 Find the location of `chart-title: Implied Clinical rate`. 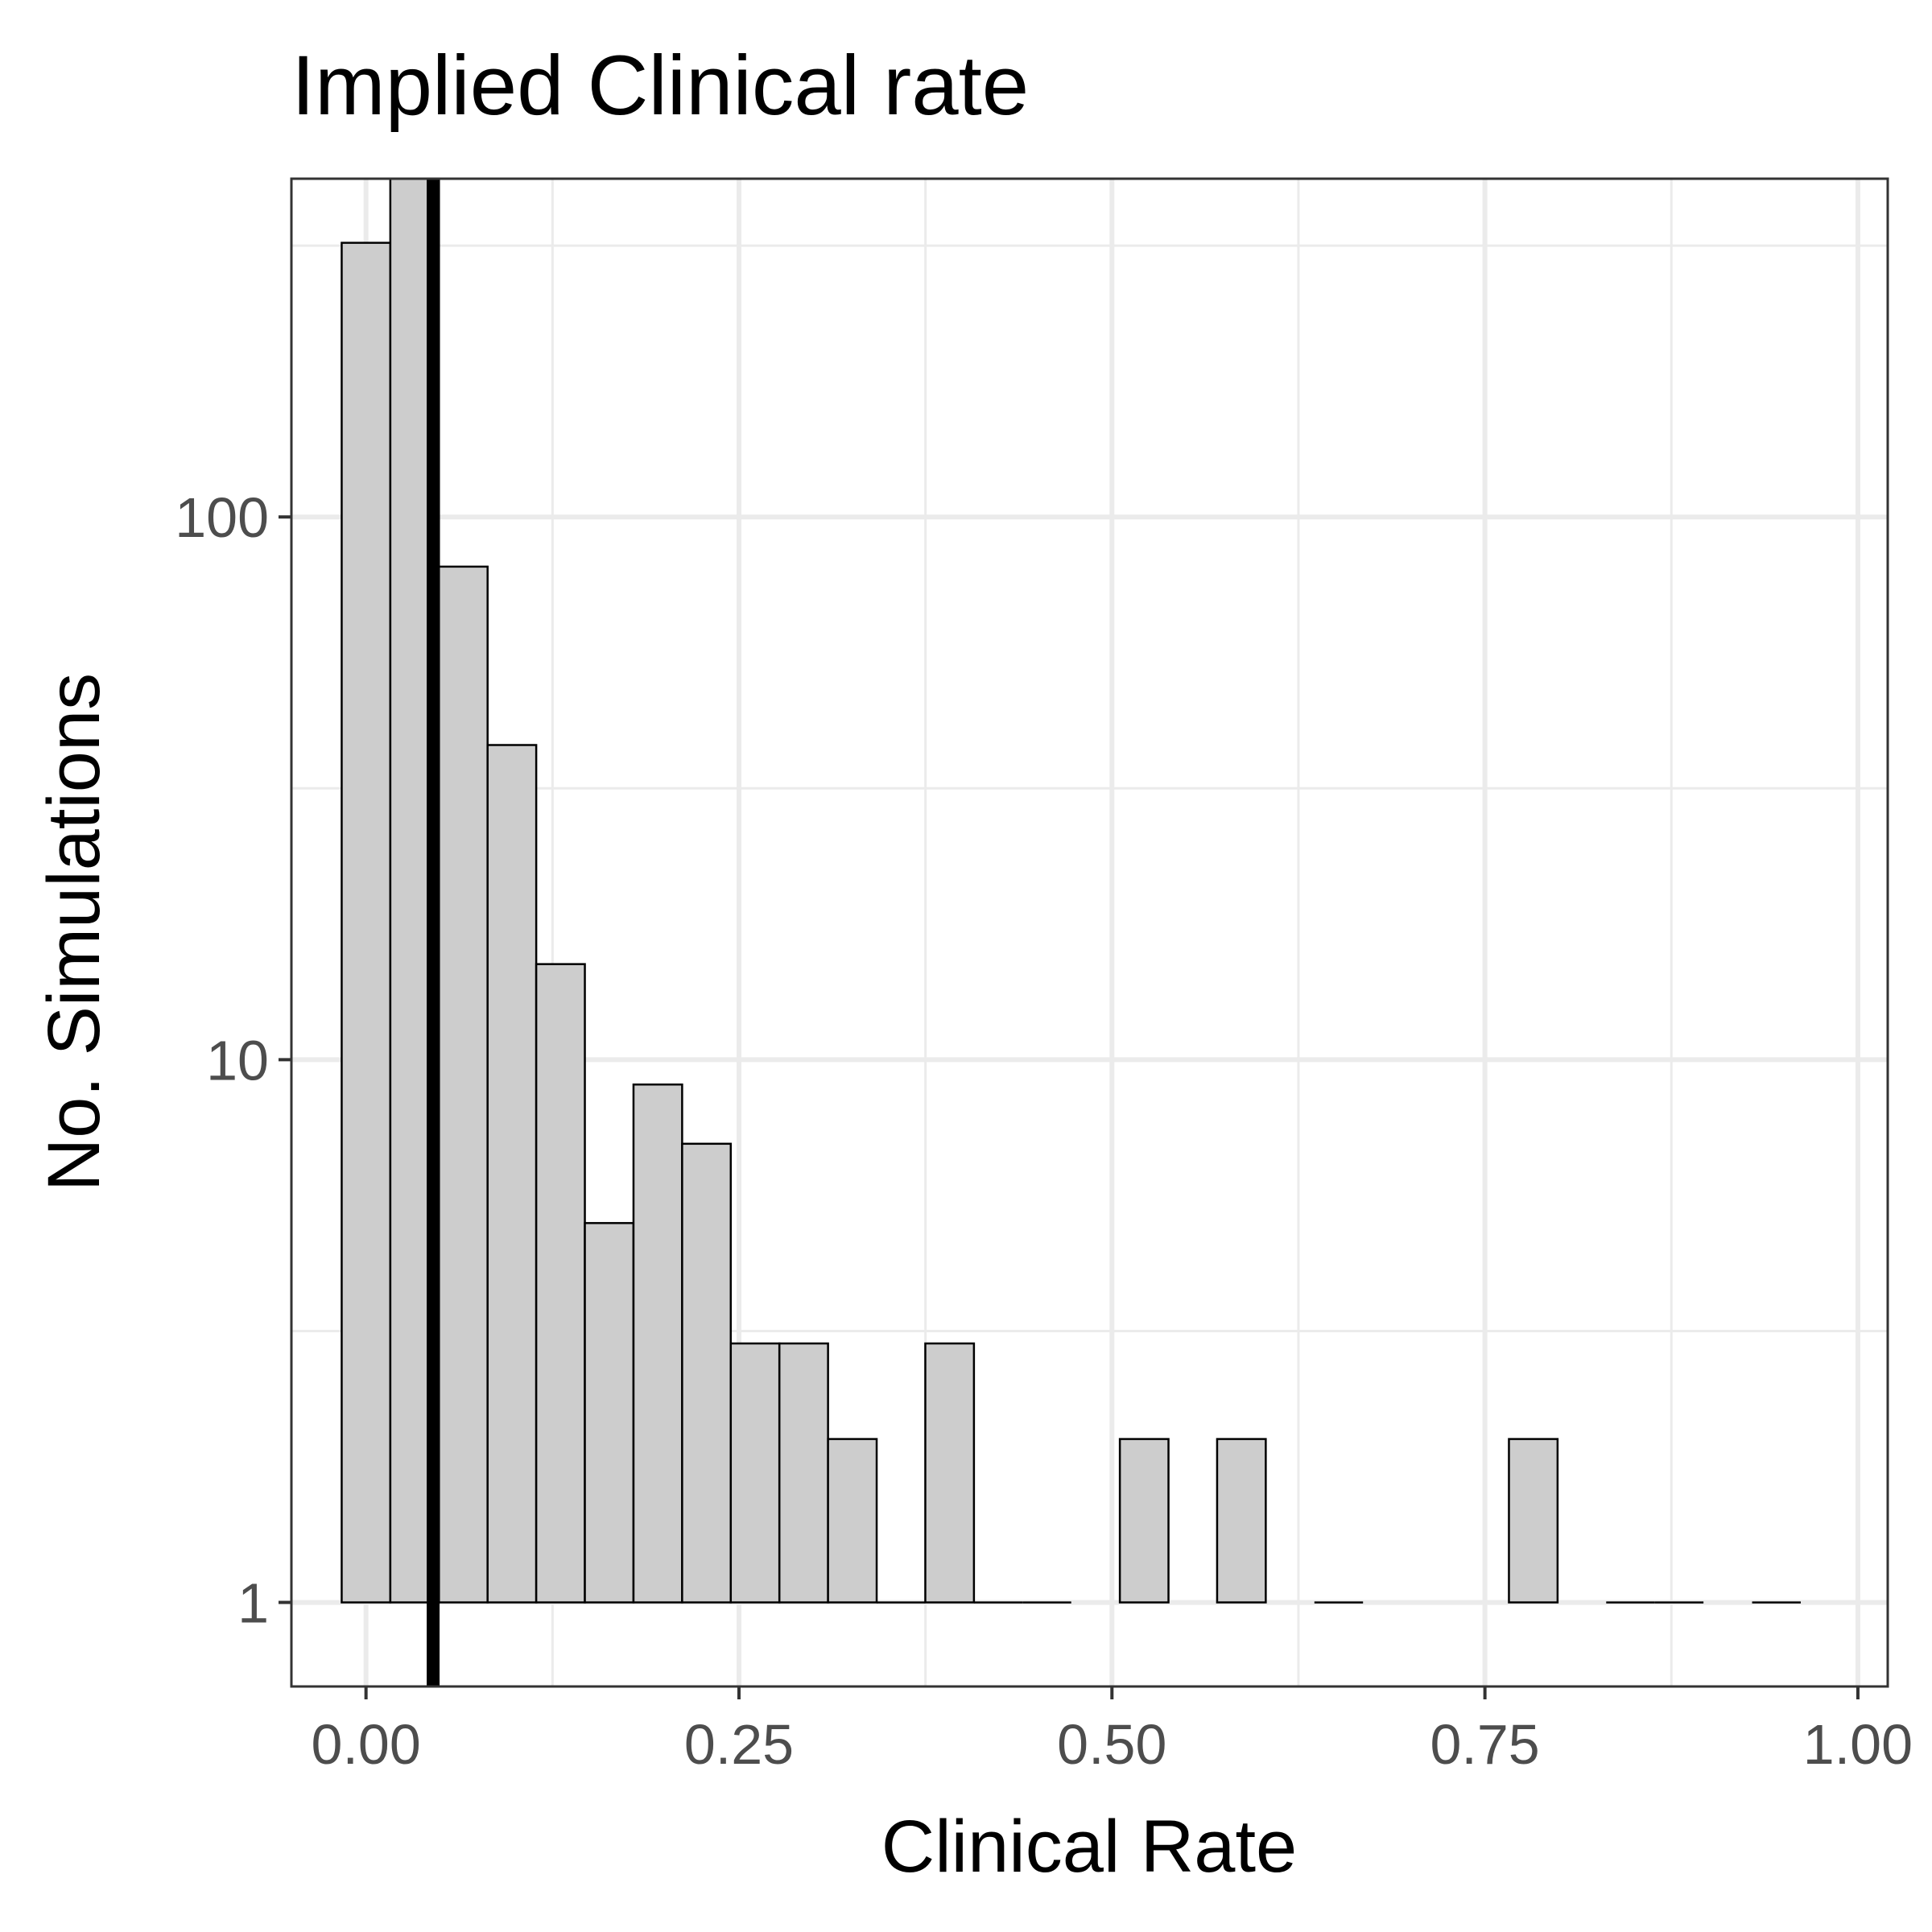

chart-title: Implied Clinical rate is located at coordinates (660, 86).